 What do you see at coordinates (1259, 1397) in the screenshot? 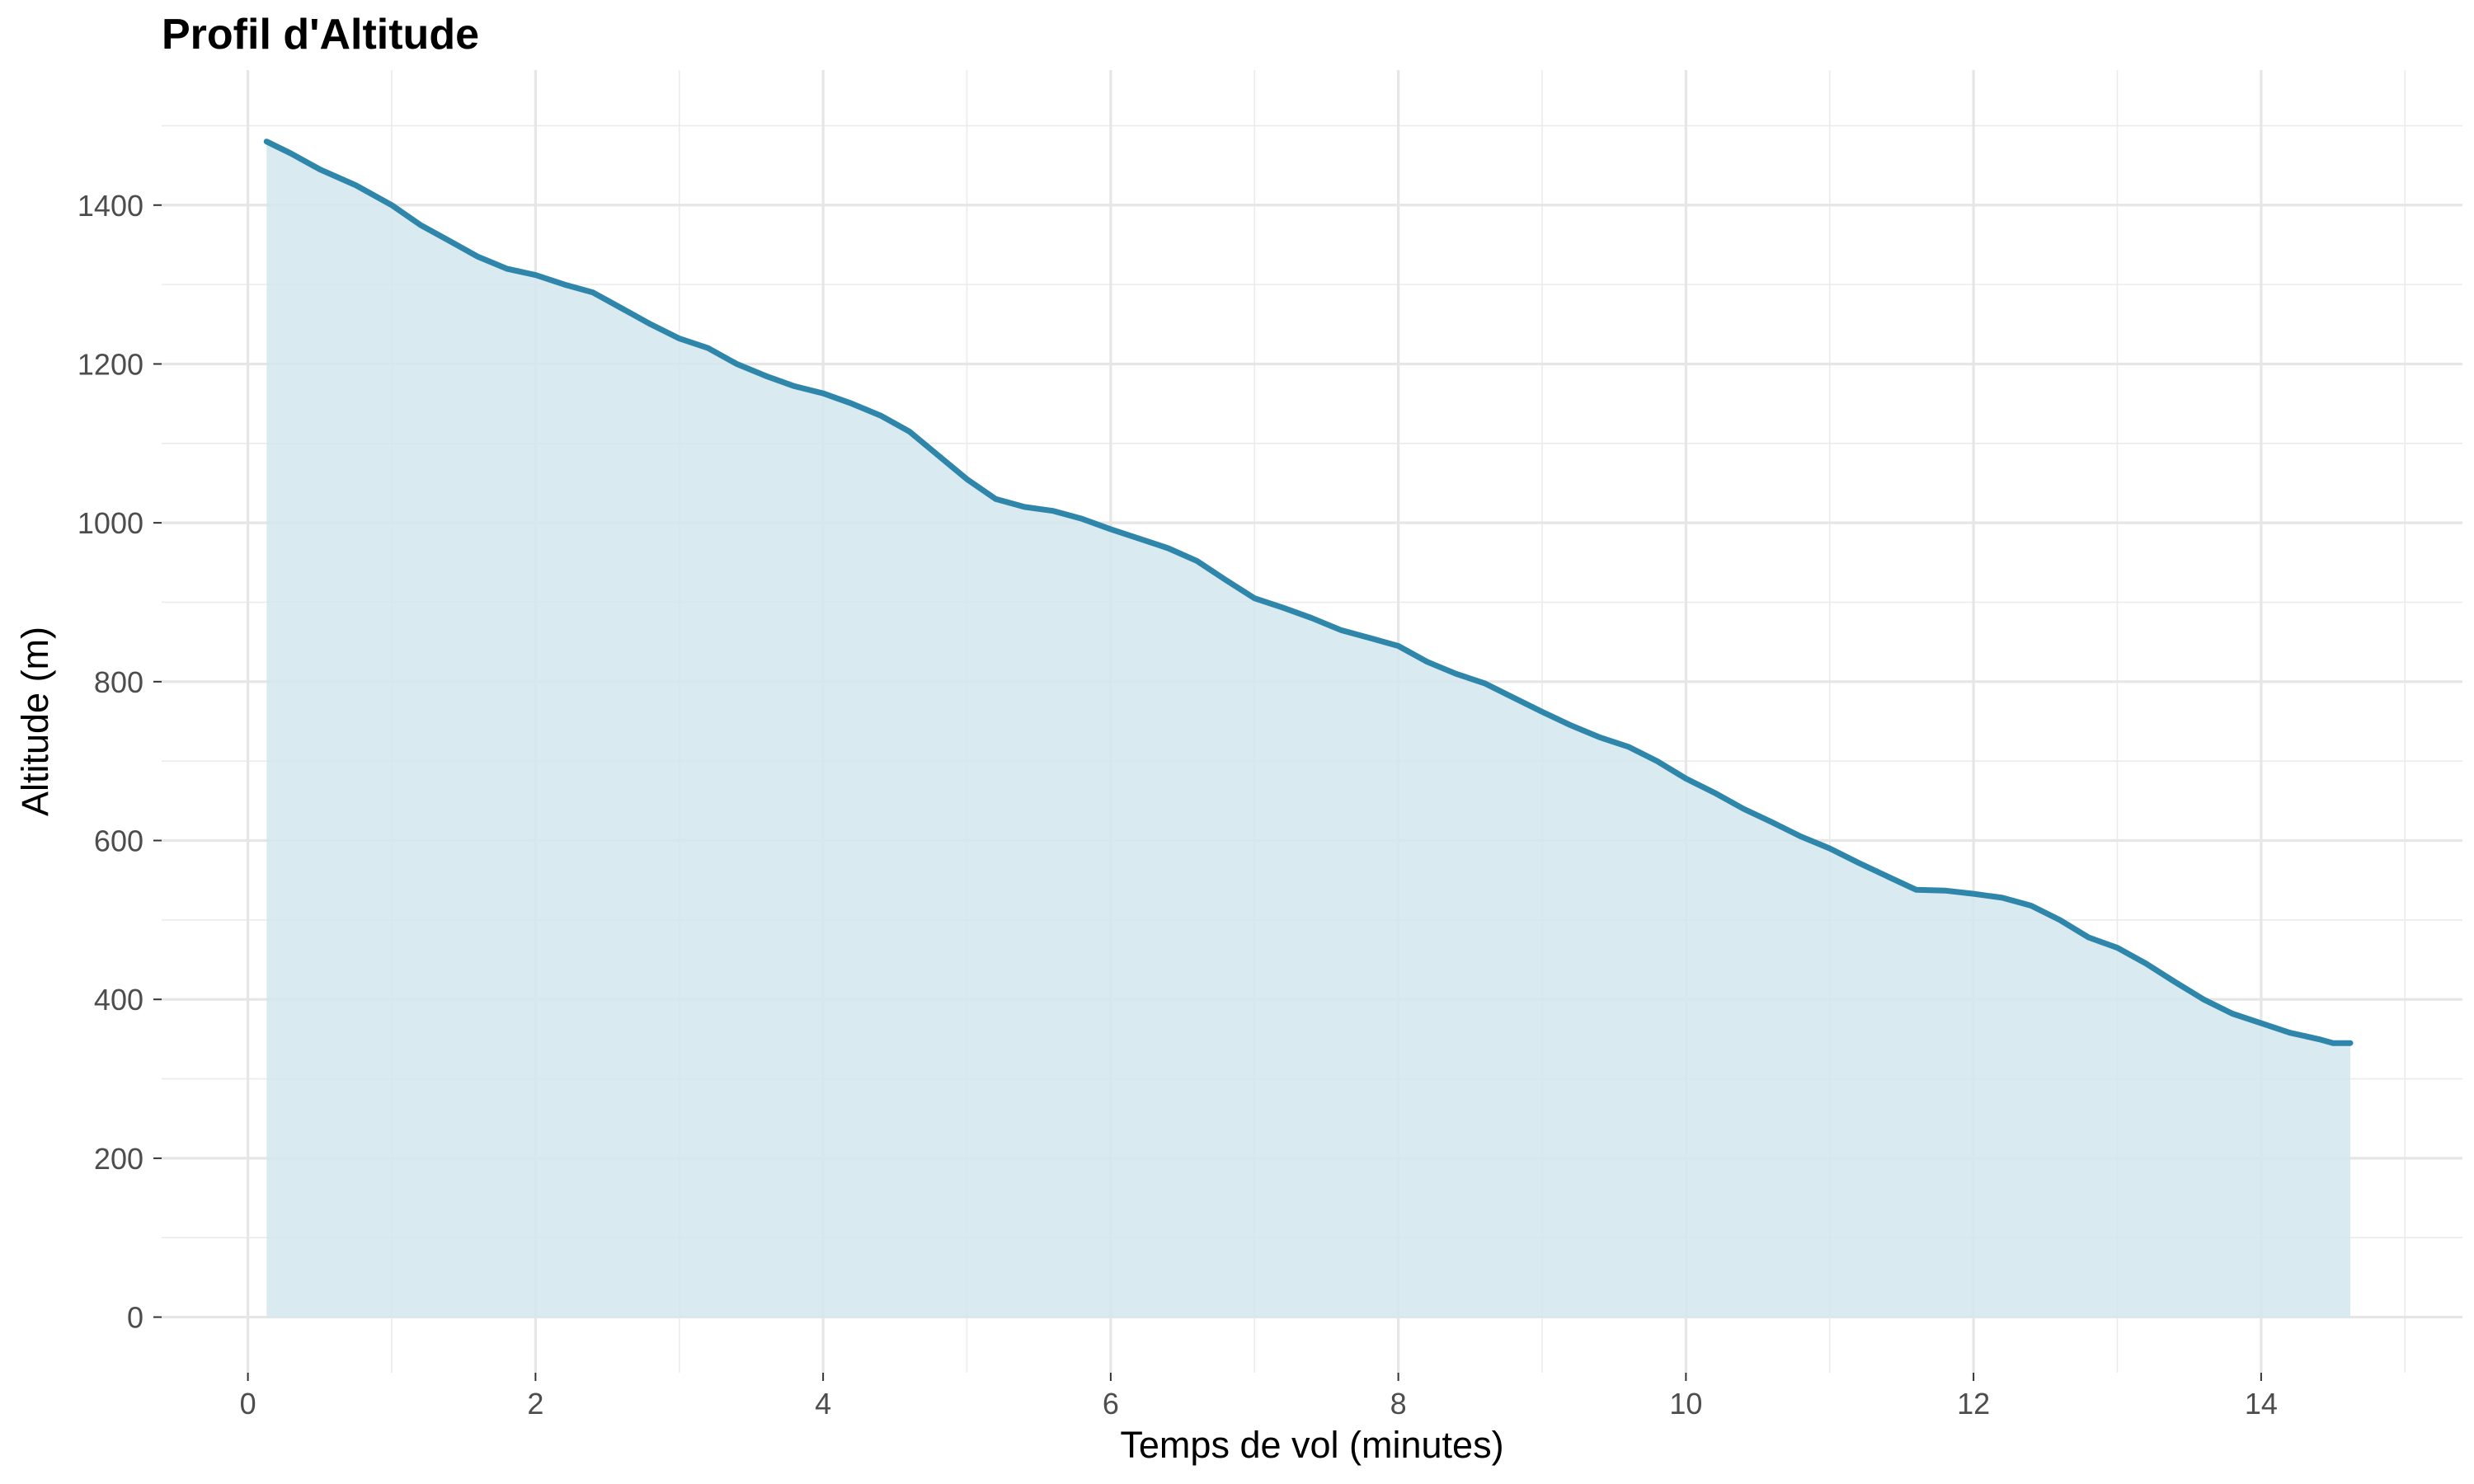
I see `x-axis-ticks: 0 2 4 6 8 10 12 14` at bounding box center [1259, 1397].